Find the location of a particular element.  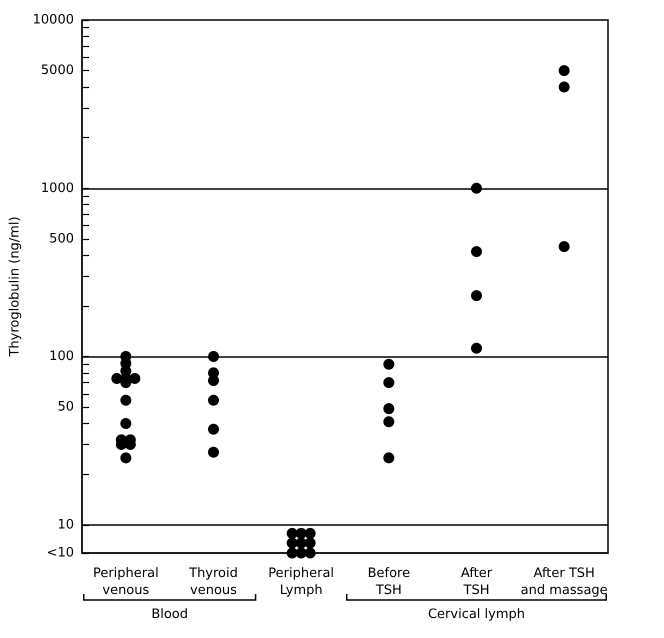

y-tick-label: 5000 is located at coordinates (57, 70).